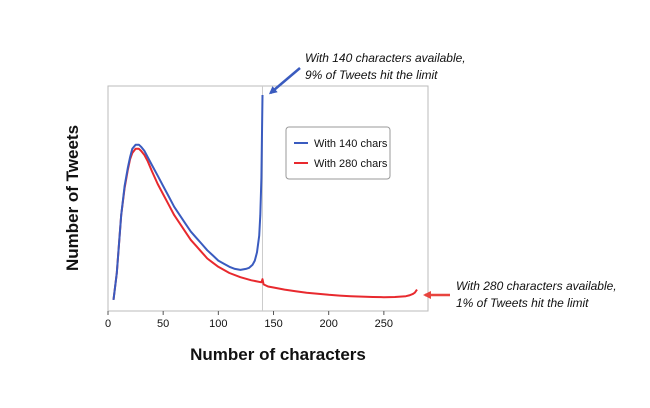 This screenshot has width=650, height=408. What do you see at coordinates (371, 75) in the screenshot?
I see `annotation-140-line-2: 9% of Tweets hit the limit` at bounding box center [371, 75].